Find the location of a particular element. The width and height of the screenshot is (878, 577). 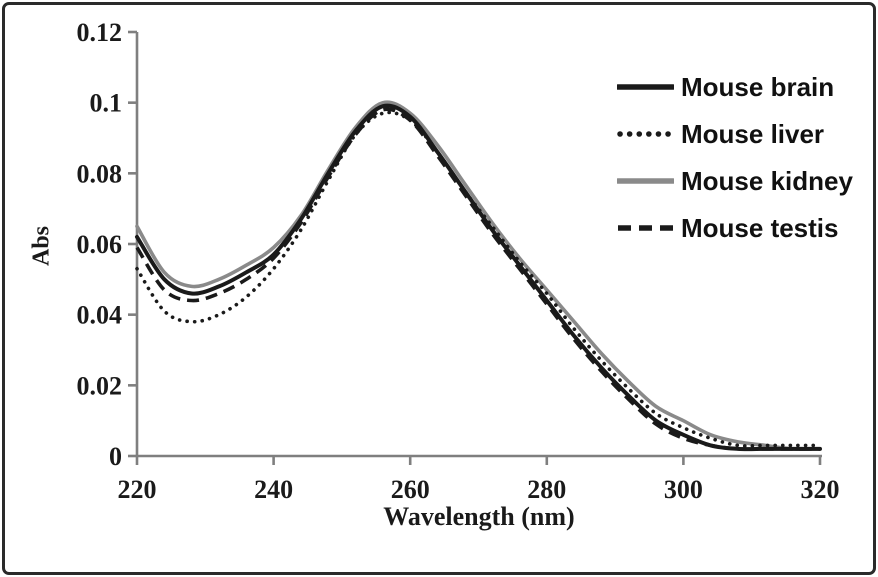

y-tick-label: 0.04 is located at coordinates (100, 315).